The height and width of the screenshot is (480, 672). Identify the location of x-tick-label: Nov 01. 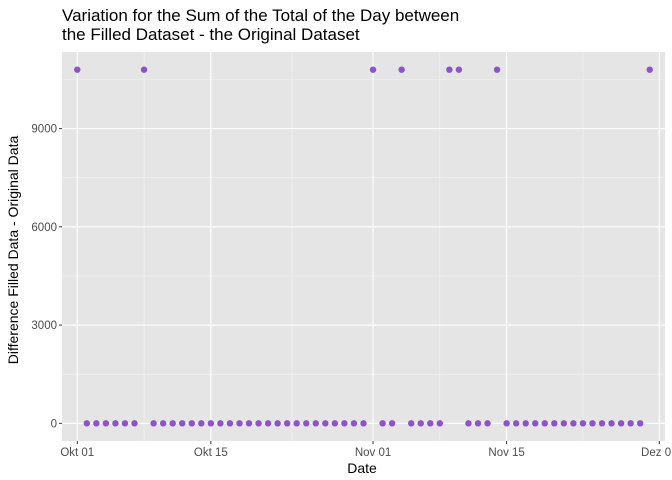
(373, 453).